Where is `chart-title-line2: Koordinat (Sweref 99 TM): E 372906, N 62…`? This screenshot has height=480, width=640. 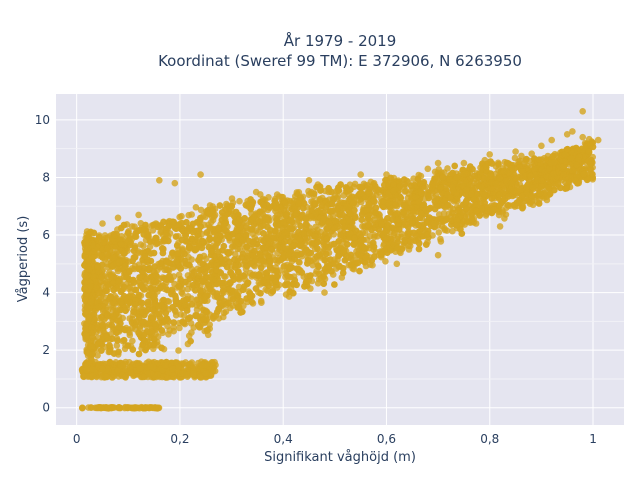 chart-title-line2: Koordinat (Sweref 99 TM): E 372906, N 62… is located at coordinates (340, 61).